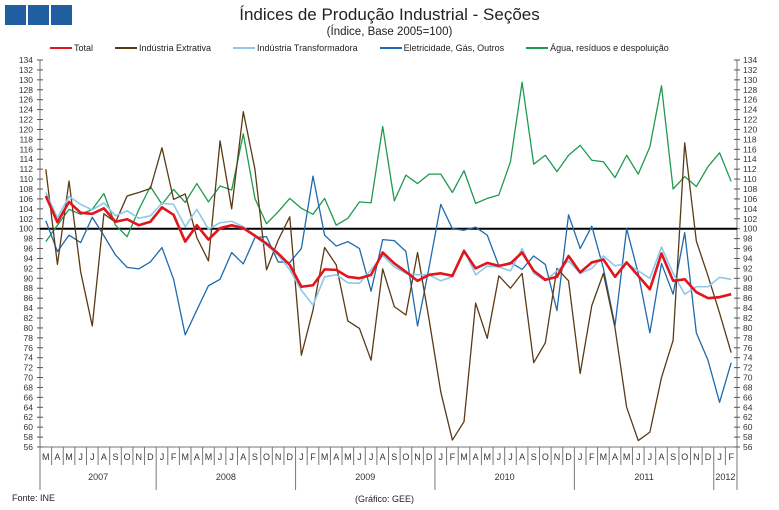 The image size is (779, 510). I want to click on y-tick-label-left: 122, so click(26, 120).